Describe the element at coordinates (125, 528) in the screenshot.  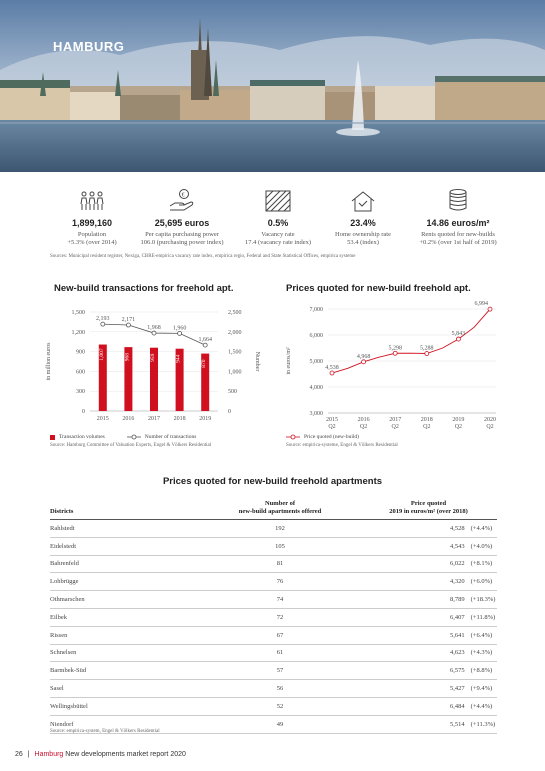
I see `district-cell: Rahlstedt` at that location.